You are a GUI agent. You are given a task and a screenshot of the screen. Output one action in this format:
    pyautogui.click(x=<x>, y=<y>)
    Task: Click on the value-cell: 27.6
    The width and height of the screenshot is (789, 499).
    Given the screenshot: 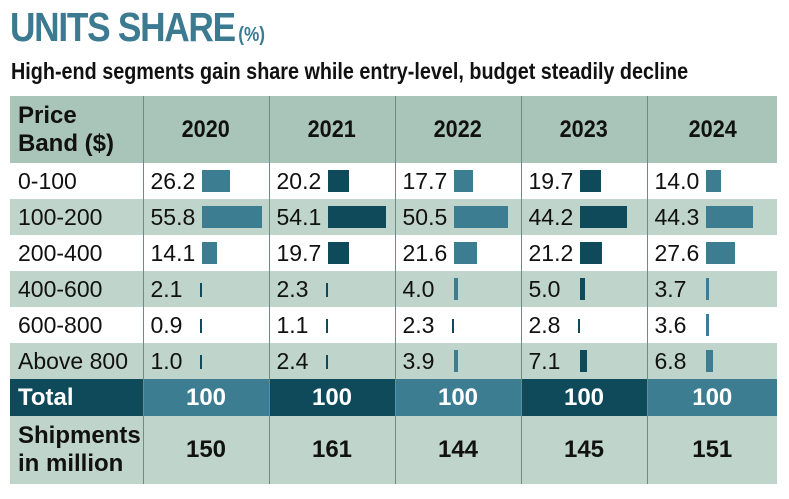 What is the action you would take?
    pyautogui.click(x=711, y=253)
    